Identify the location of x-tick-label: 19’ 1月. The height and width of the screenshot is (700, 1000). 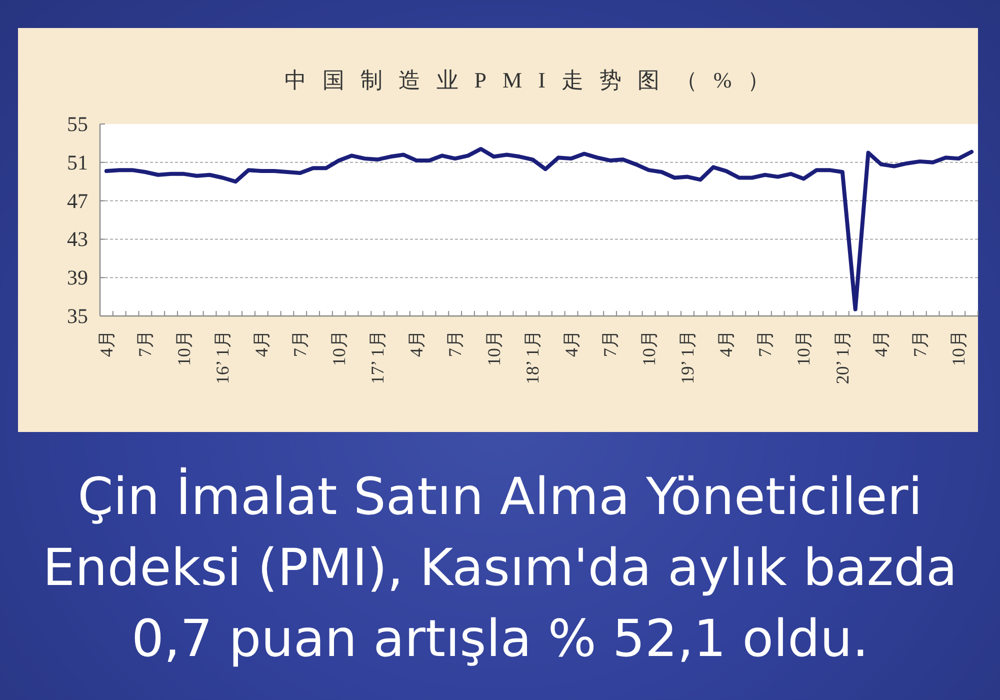
(687, 357).